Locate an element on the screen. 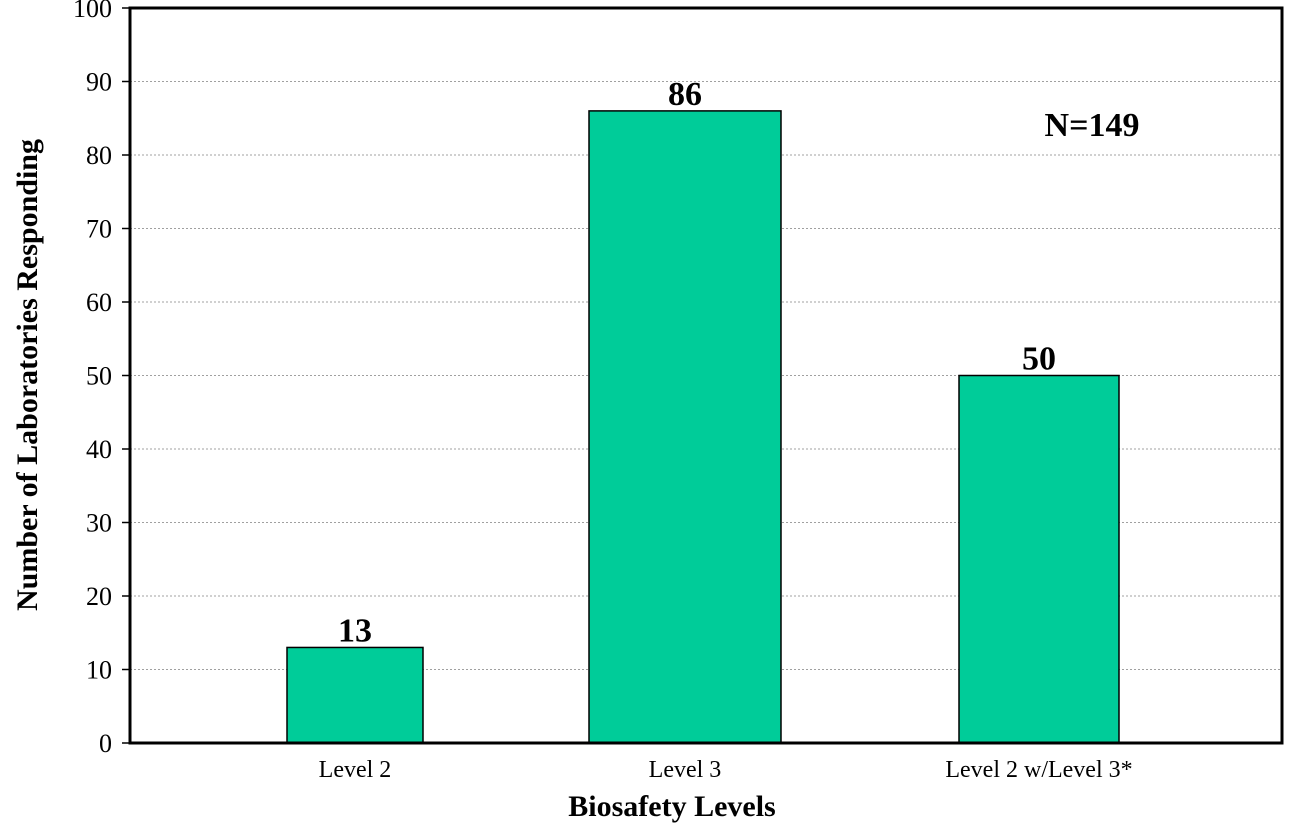 The image size is (1291, 831). data-label: 50 is located at coordinates (1039, 359).